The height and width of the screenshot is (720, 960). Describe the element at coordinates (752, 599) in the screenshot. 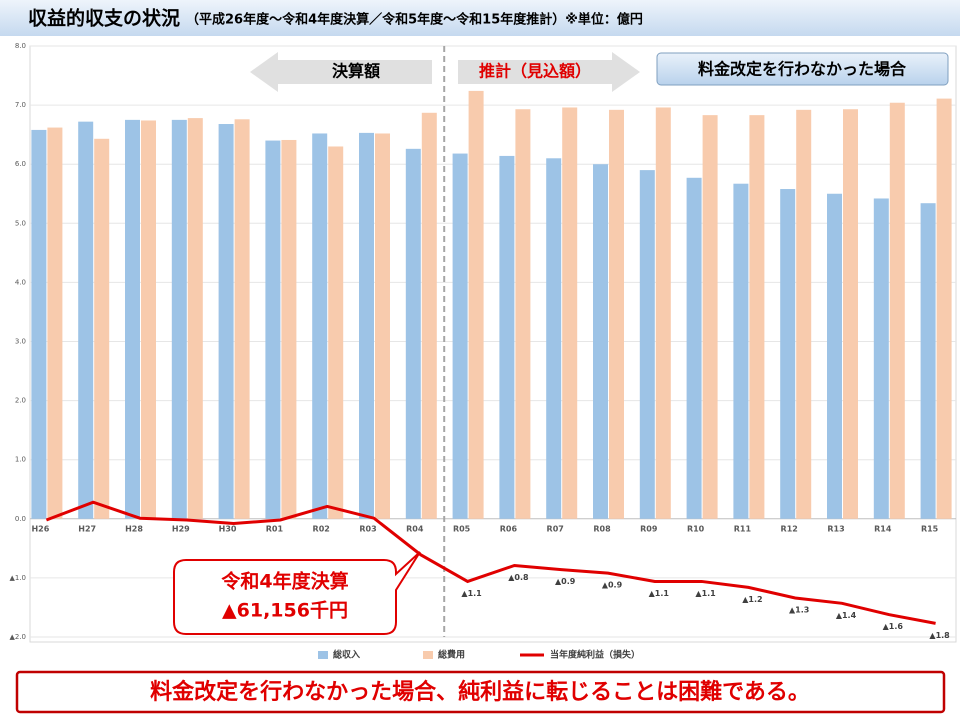

I see `data-label: ▲1.2` at that location.